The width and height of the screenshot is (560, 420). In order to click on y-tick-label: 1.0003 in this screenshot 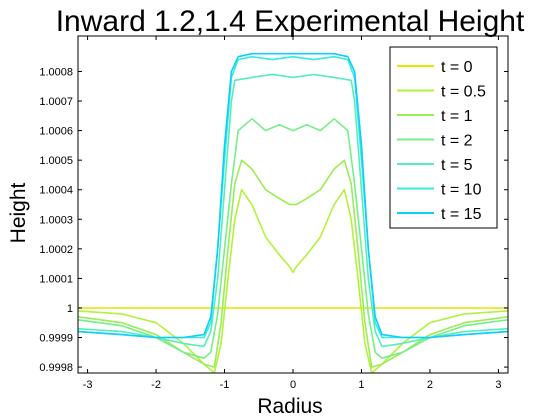, I will do `click(56, 220)`.